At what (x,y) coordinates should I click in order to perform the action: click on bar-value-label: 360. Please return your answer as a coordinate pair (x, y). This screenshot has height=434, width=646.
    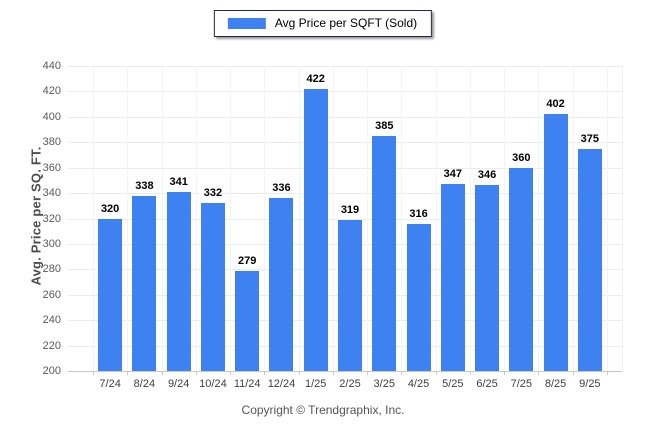
    Looking at the image, I should click on (521, 157).